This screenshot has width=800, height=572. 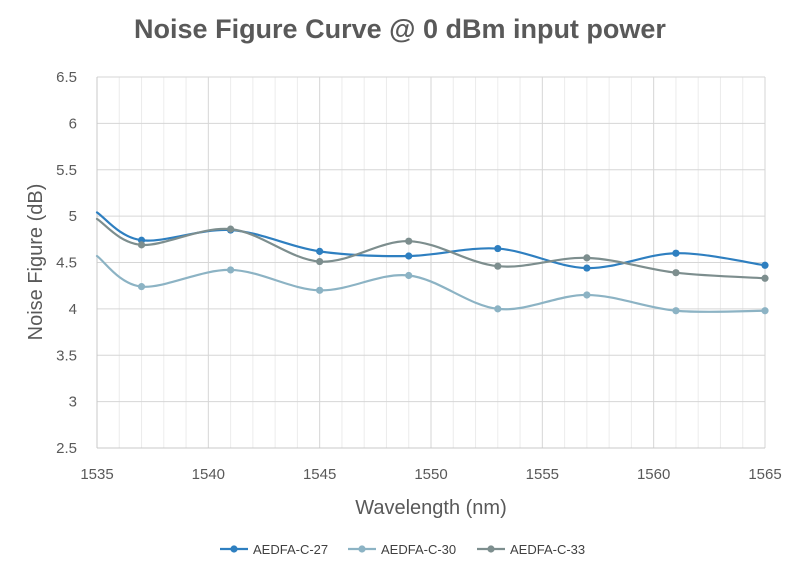 What do you see at coordinates (66, 263) in the screenshot?
I see `y-tick-label: 4.5` at bounding box center [66, 263].